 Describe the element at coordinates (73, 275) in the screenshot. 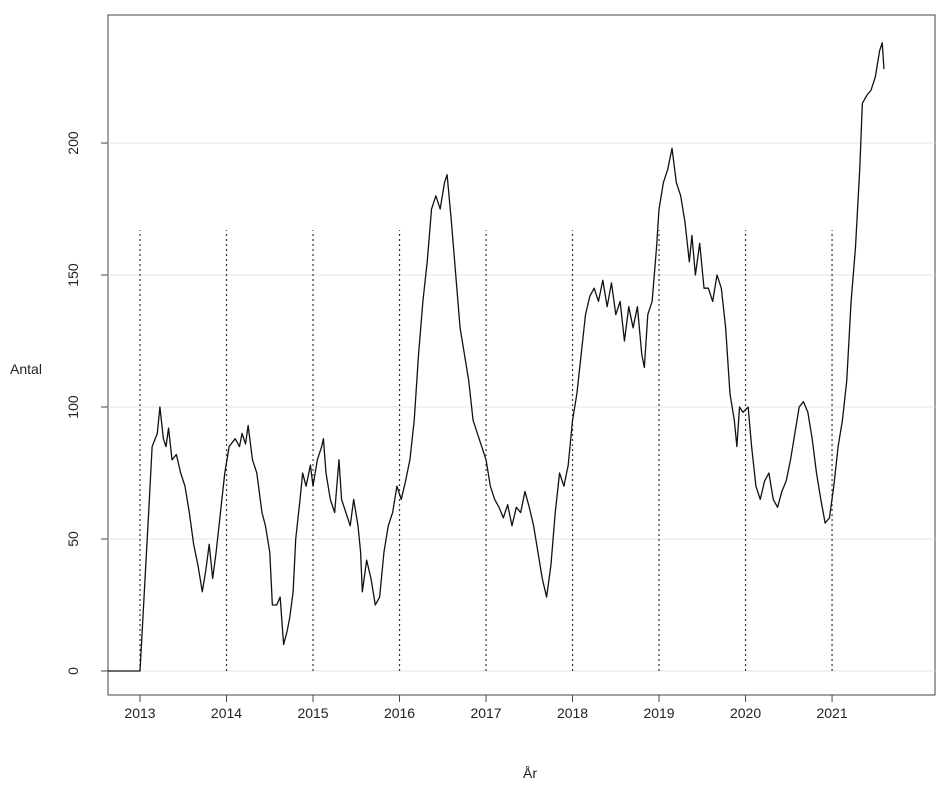

I see `y-tick-label: 150` at that location.